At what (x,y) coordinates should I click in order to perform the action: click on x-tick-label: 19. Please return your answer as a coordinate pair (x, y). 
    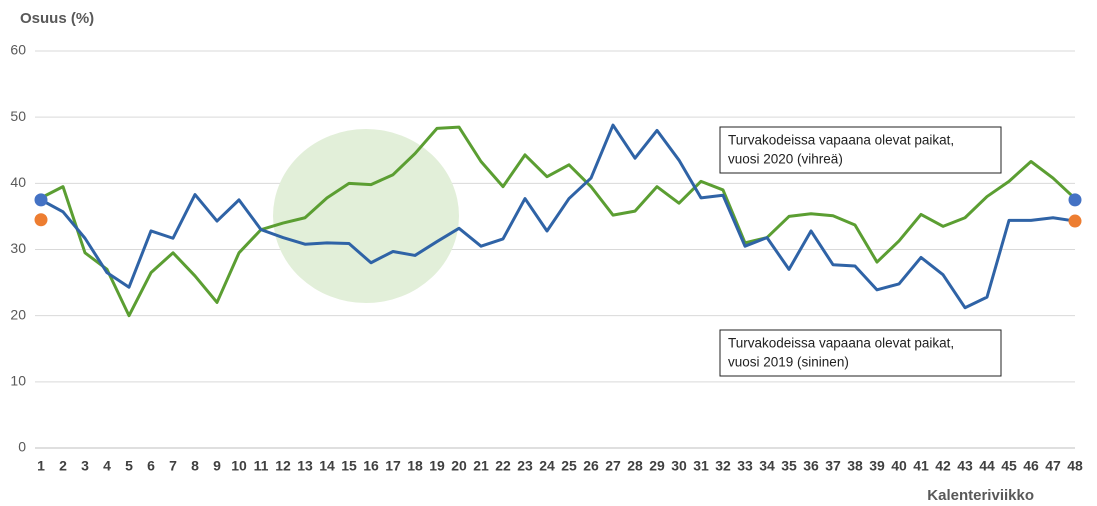
    Looking at the image, I should click on (437, 466).